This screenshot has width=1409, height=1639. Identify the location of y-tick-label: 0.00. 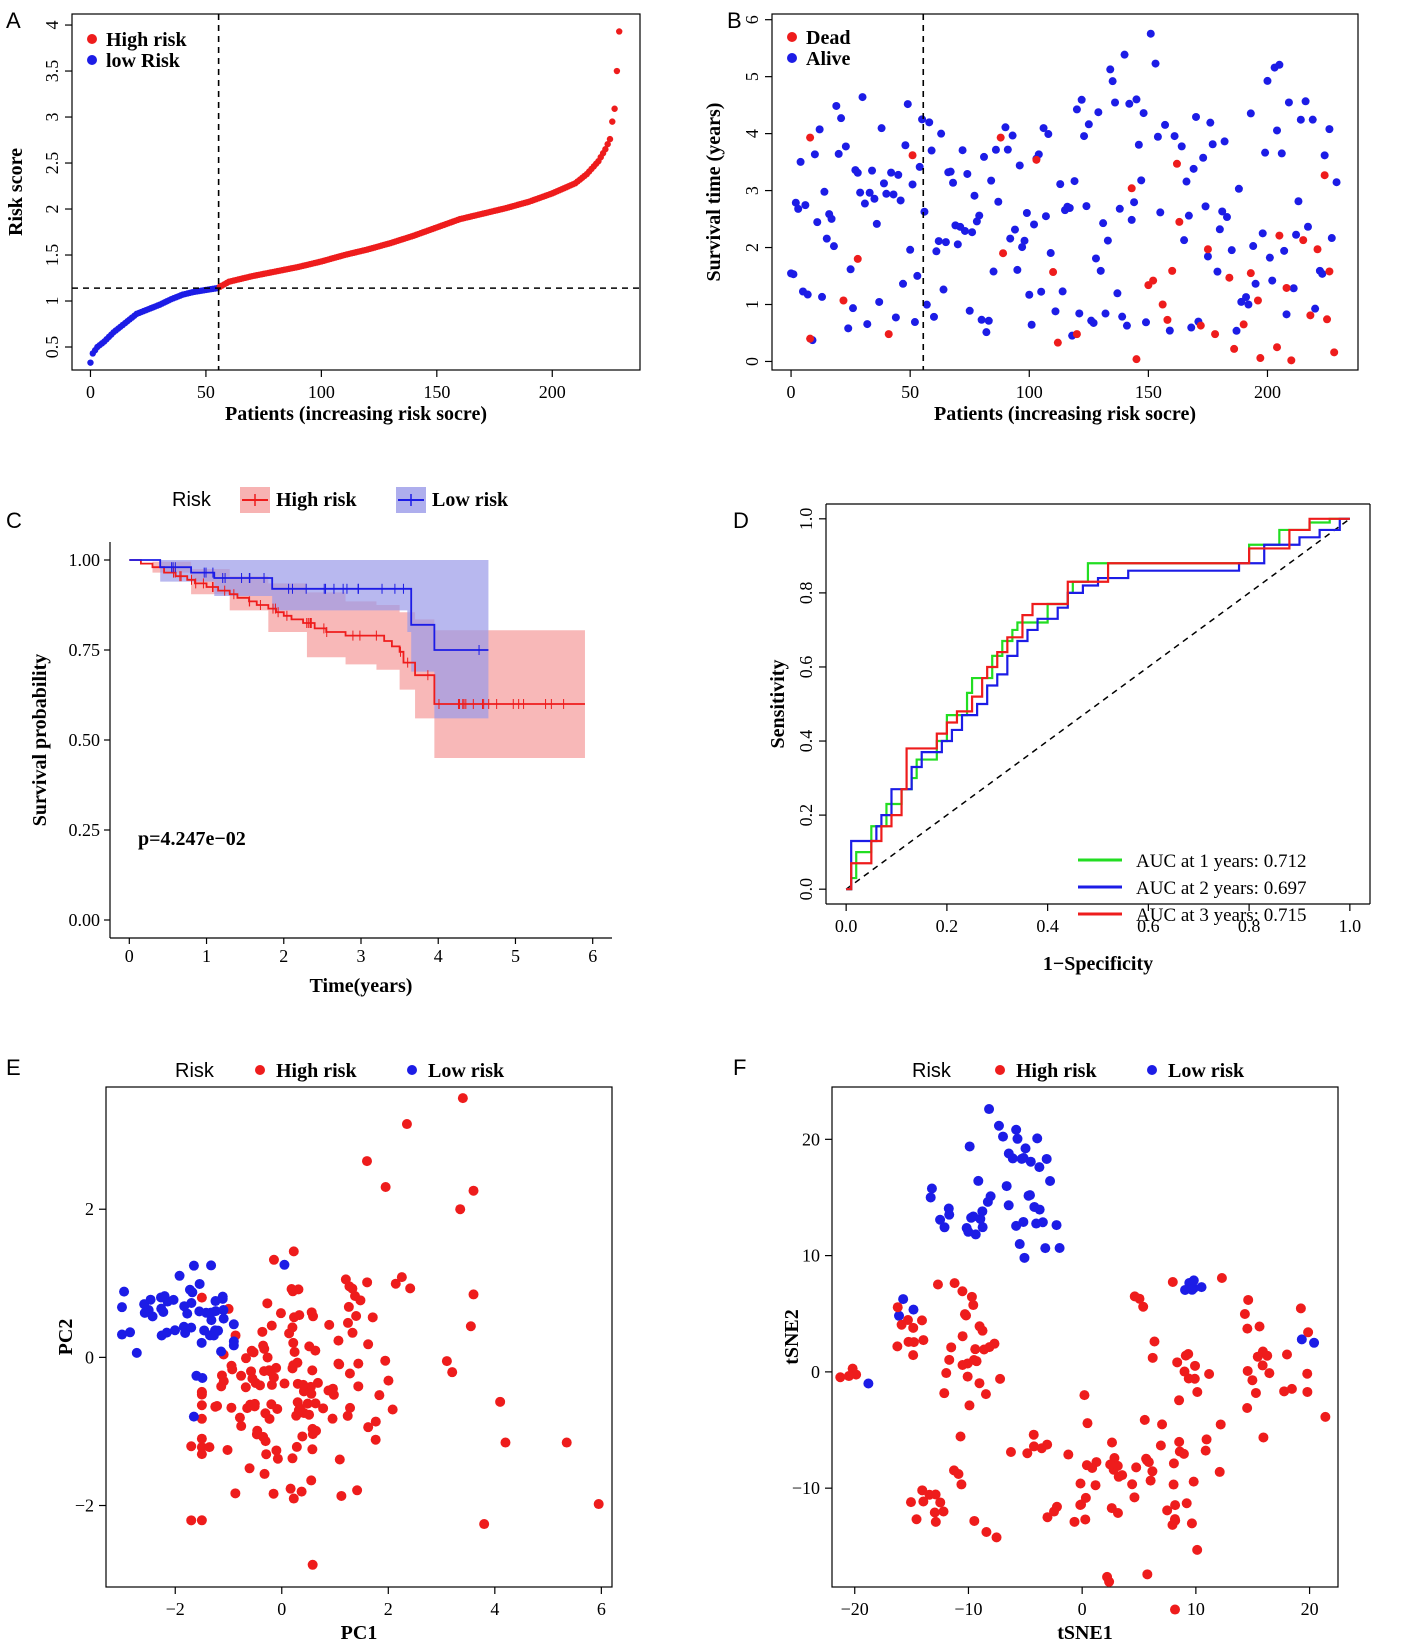
(85, 920).